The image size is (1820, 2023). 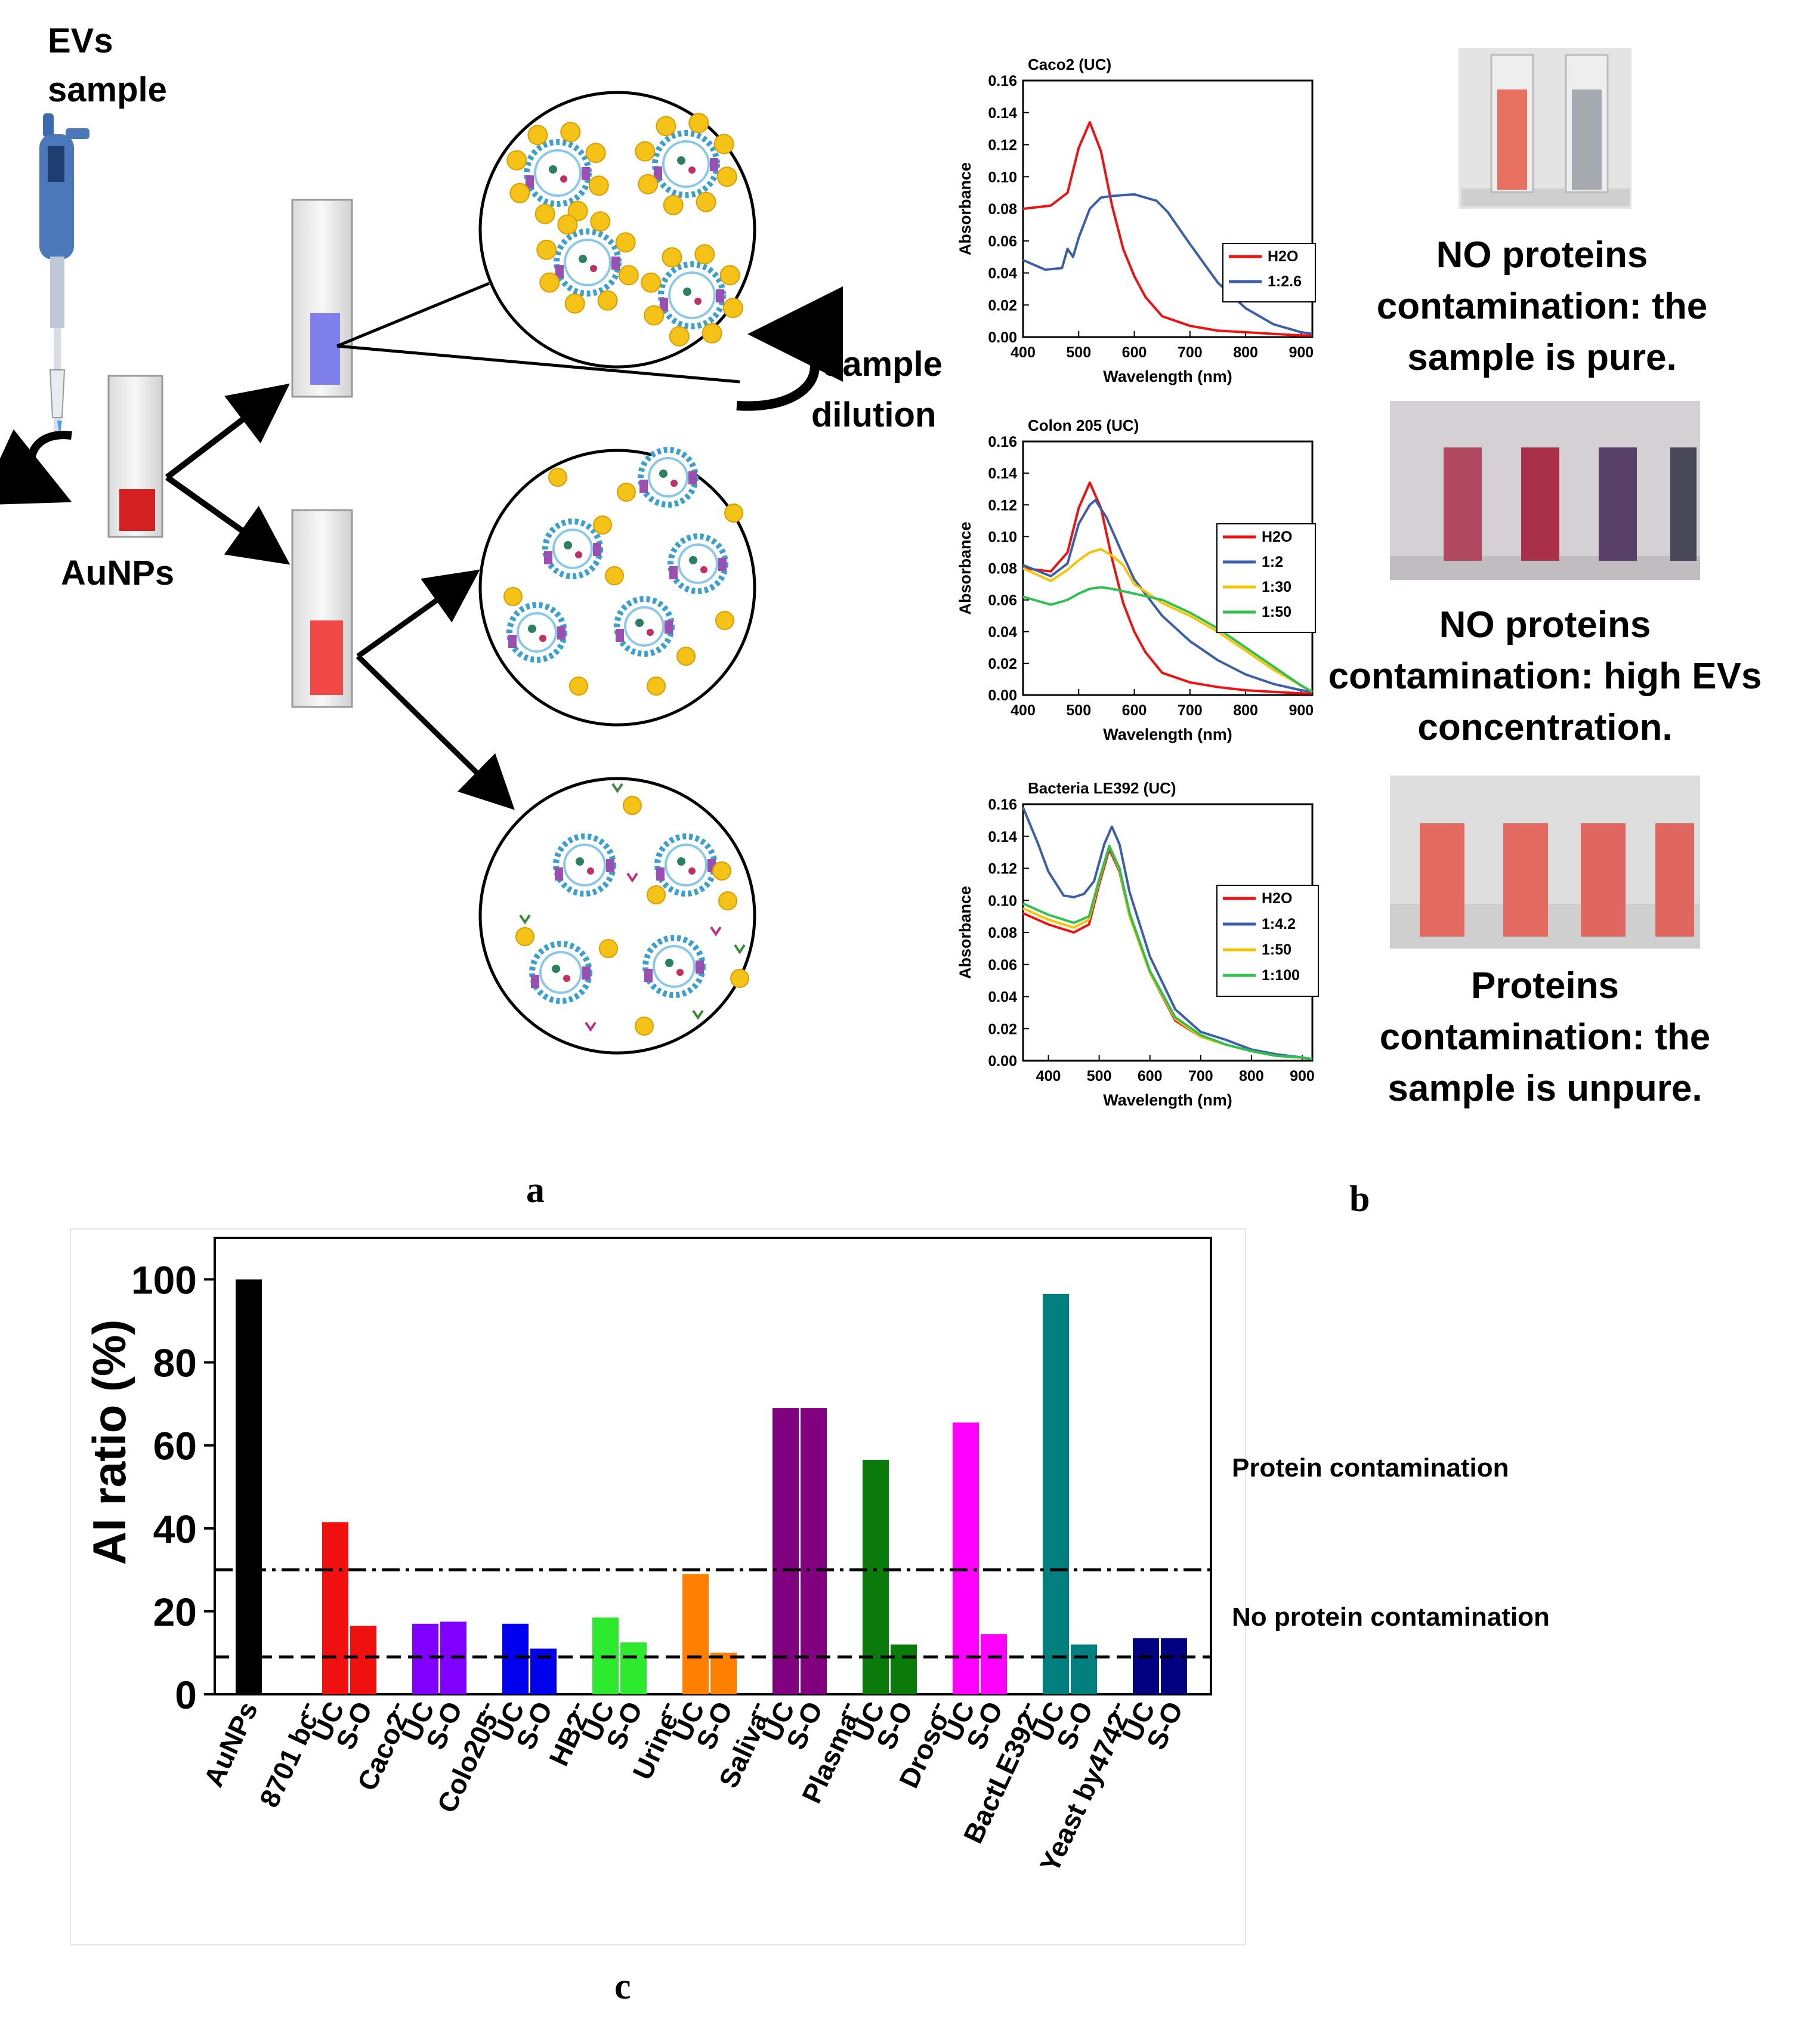 What do you see at coordinates (1069, 64) in the screenshot?
I see `chart-title: Caco2 (UC)` at bounding box center [1069, 64].